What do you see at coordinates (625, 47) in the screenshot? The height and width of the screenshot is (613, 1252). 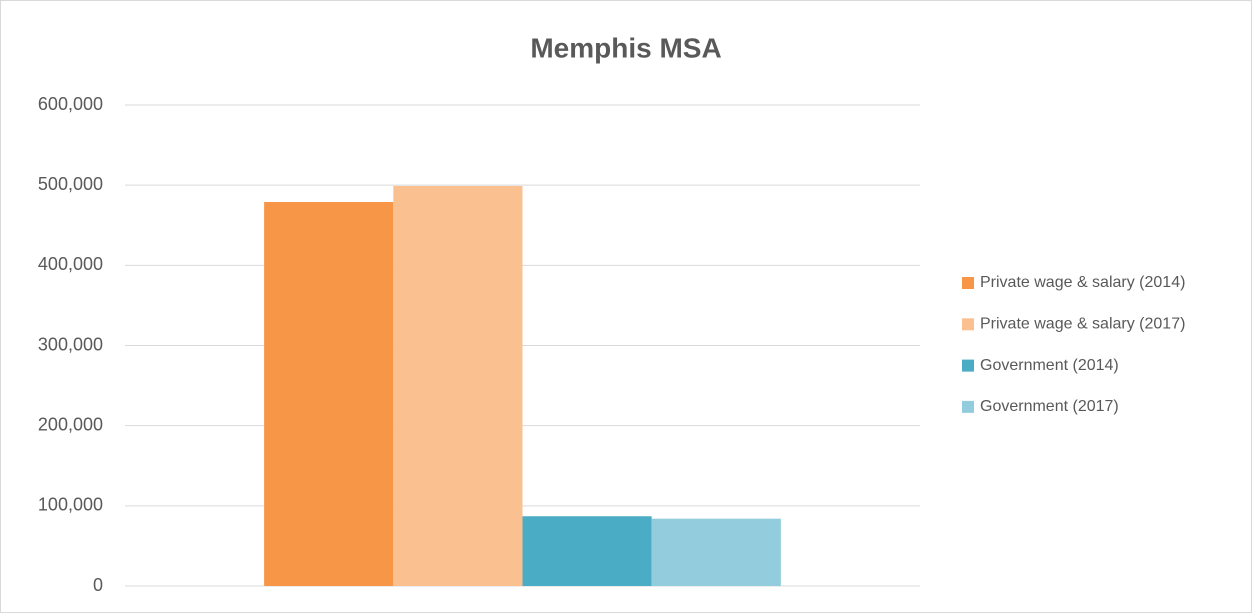 I see `chart-title: Memphis MSA` at bounding box center [625, 47].